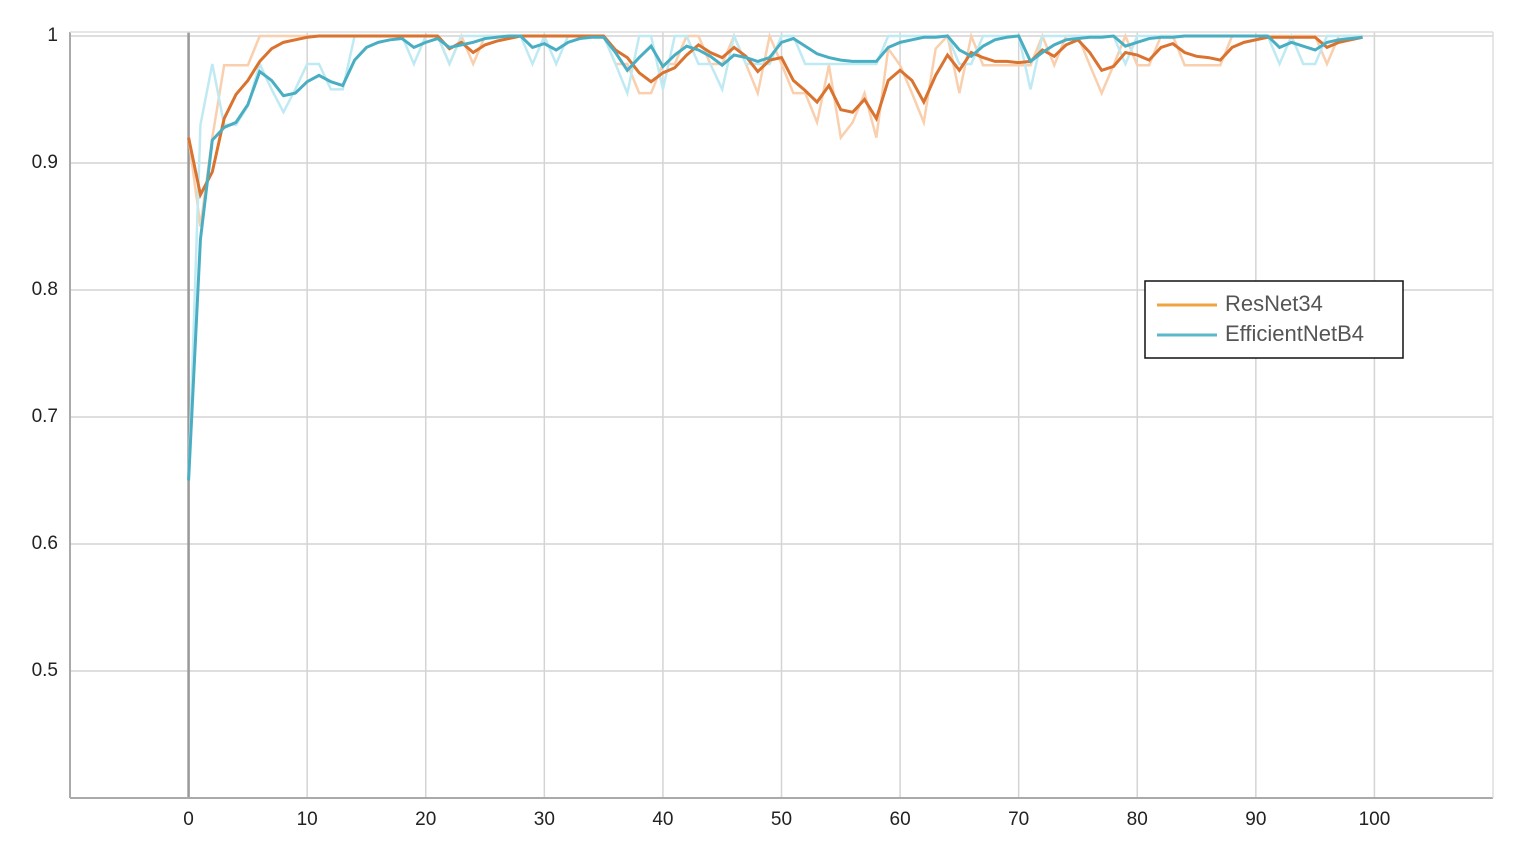 The width and height of the screenshot is (1522, 861). Describe the element at coordinates (425, 819) in the screenshot. I see `x-tick-label: 20` at that location.